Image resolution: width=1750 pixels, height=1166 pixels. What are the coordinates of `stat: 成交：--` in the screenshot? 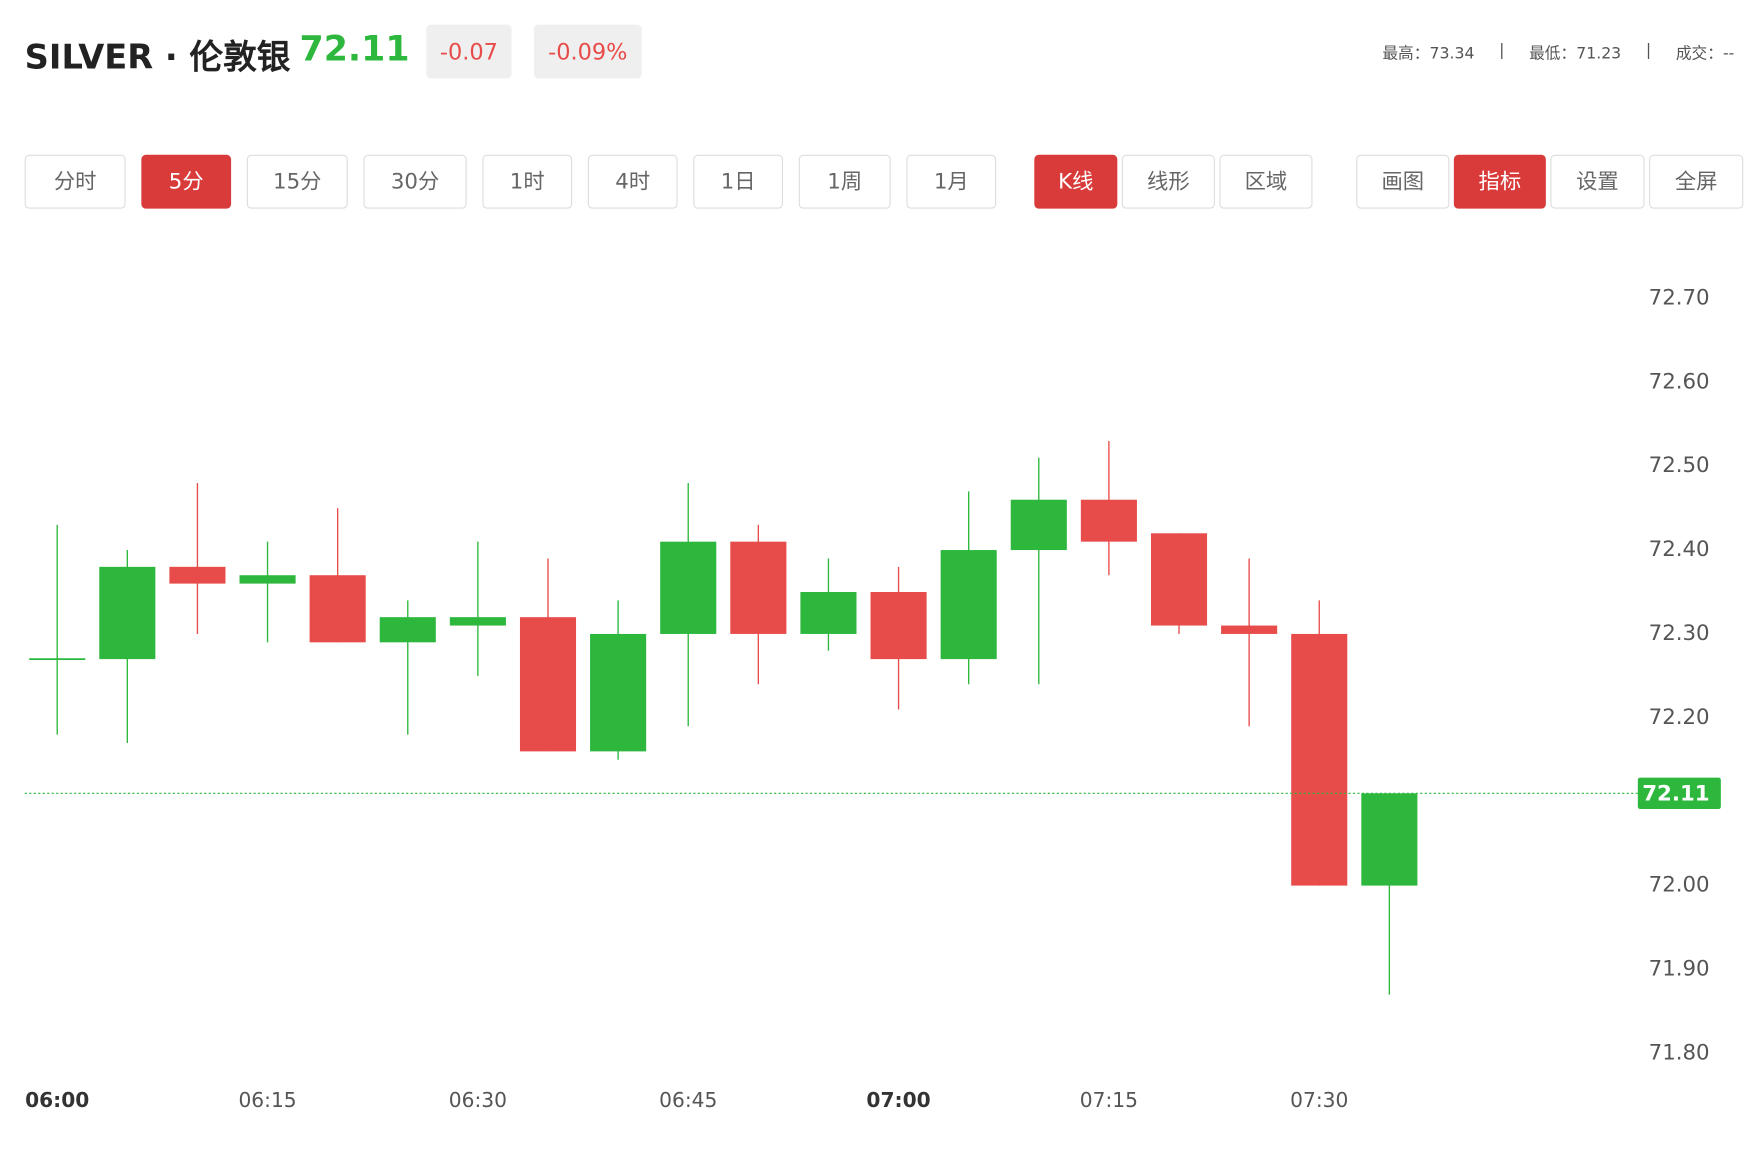 It's located at (1705, 53).